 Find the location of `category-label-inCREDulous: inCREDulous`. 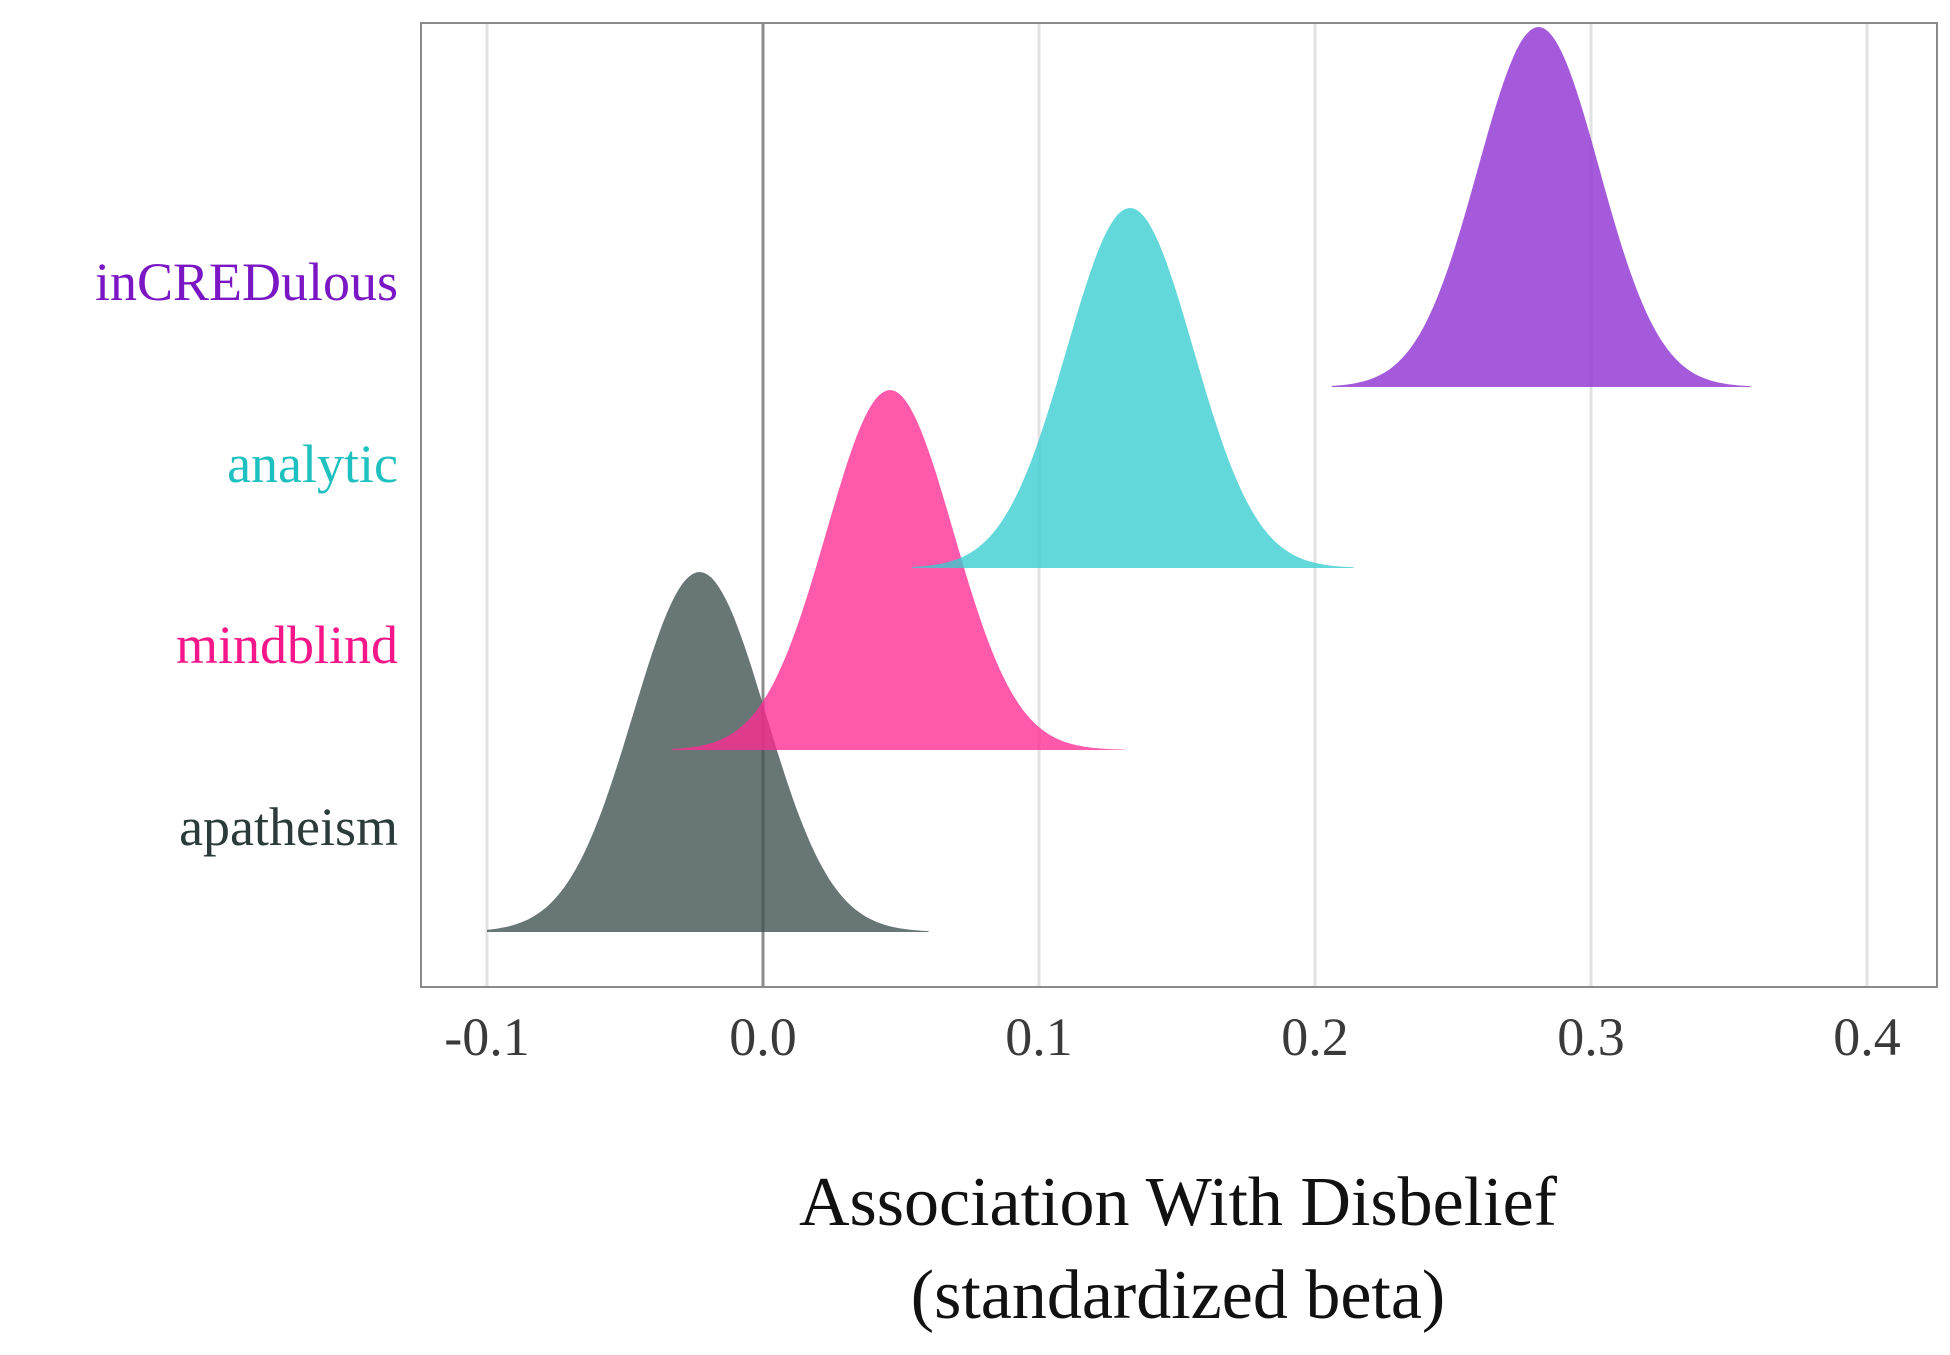

category-label-inCREDulous: inCREDulous is located at coordinates (246, 282).